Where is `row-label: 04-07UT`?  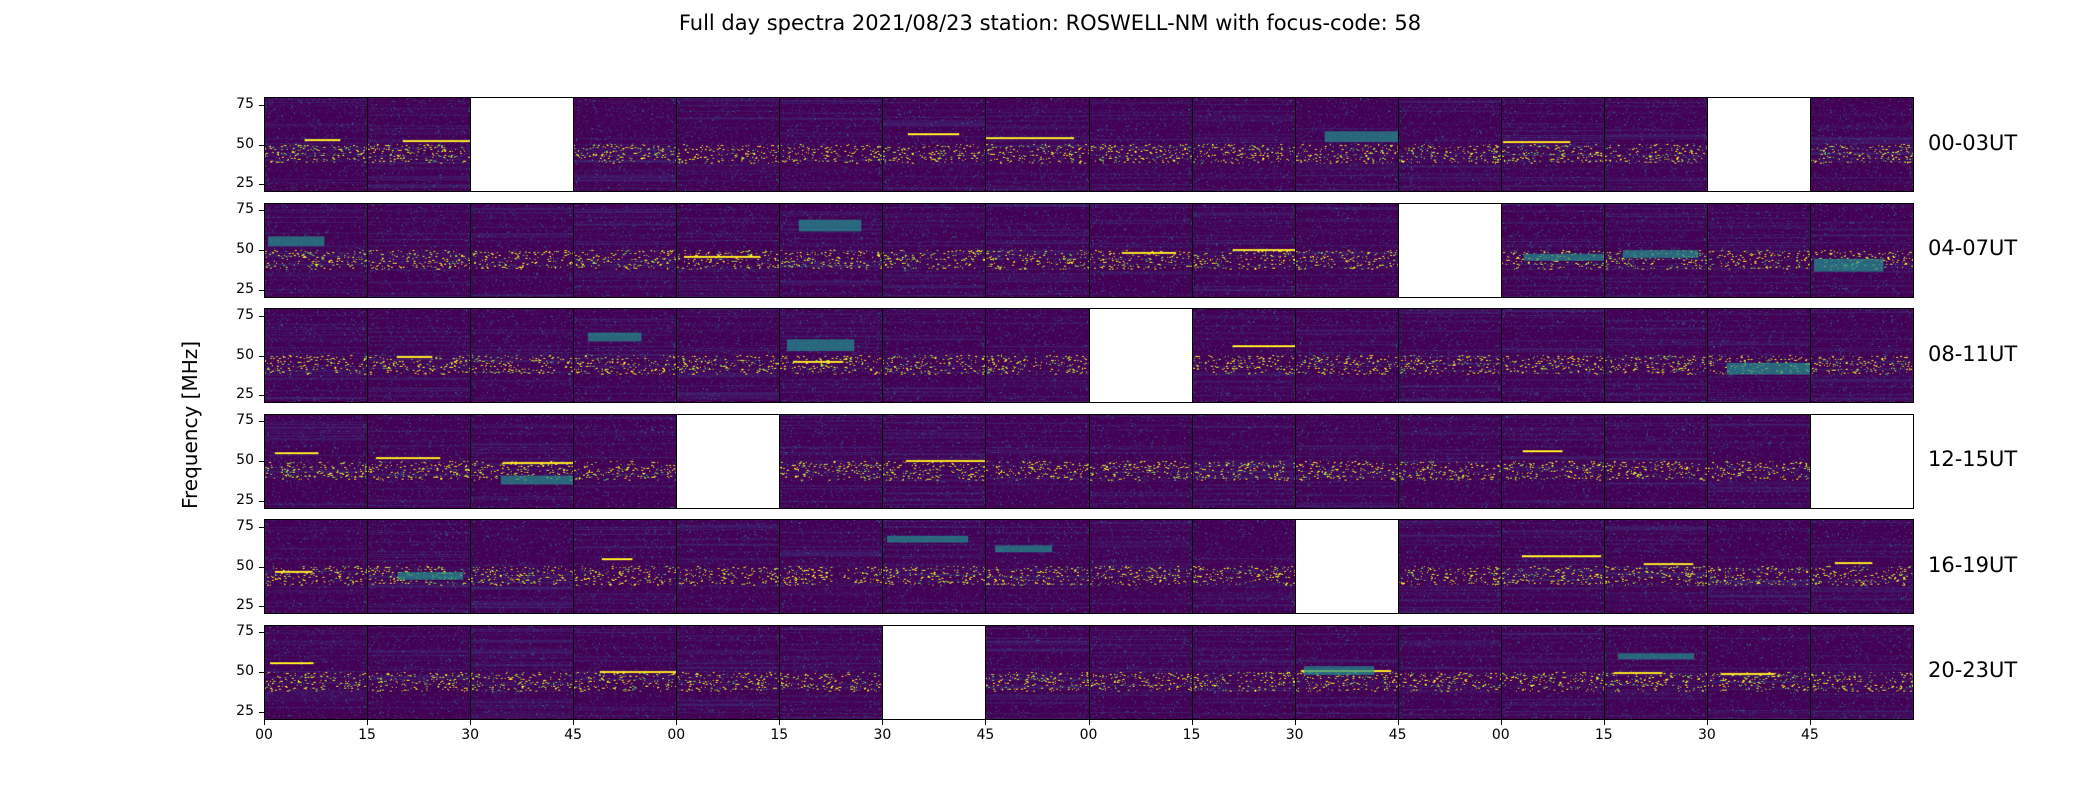
row-label: 04-07UT is located at coordinates (1973, 248).